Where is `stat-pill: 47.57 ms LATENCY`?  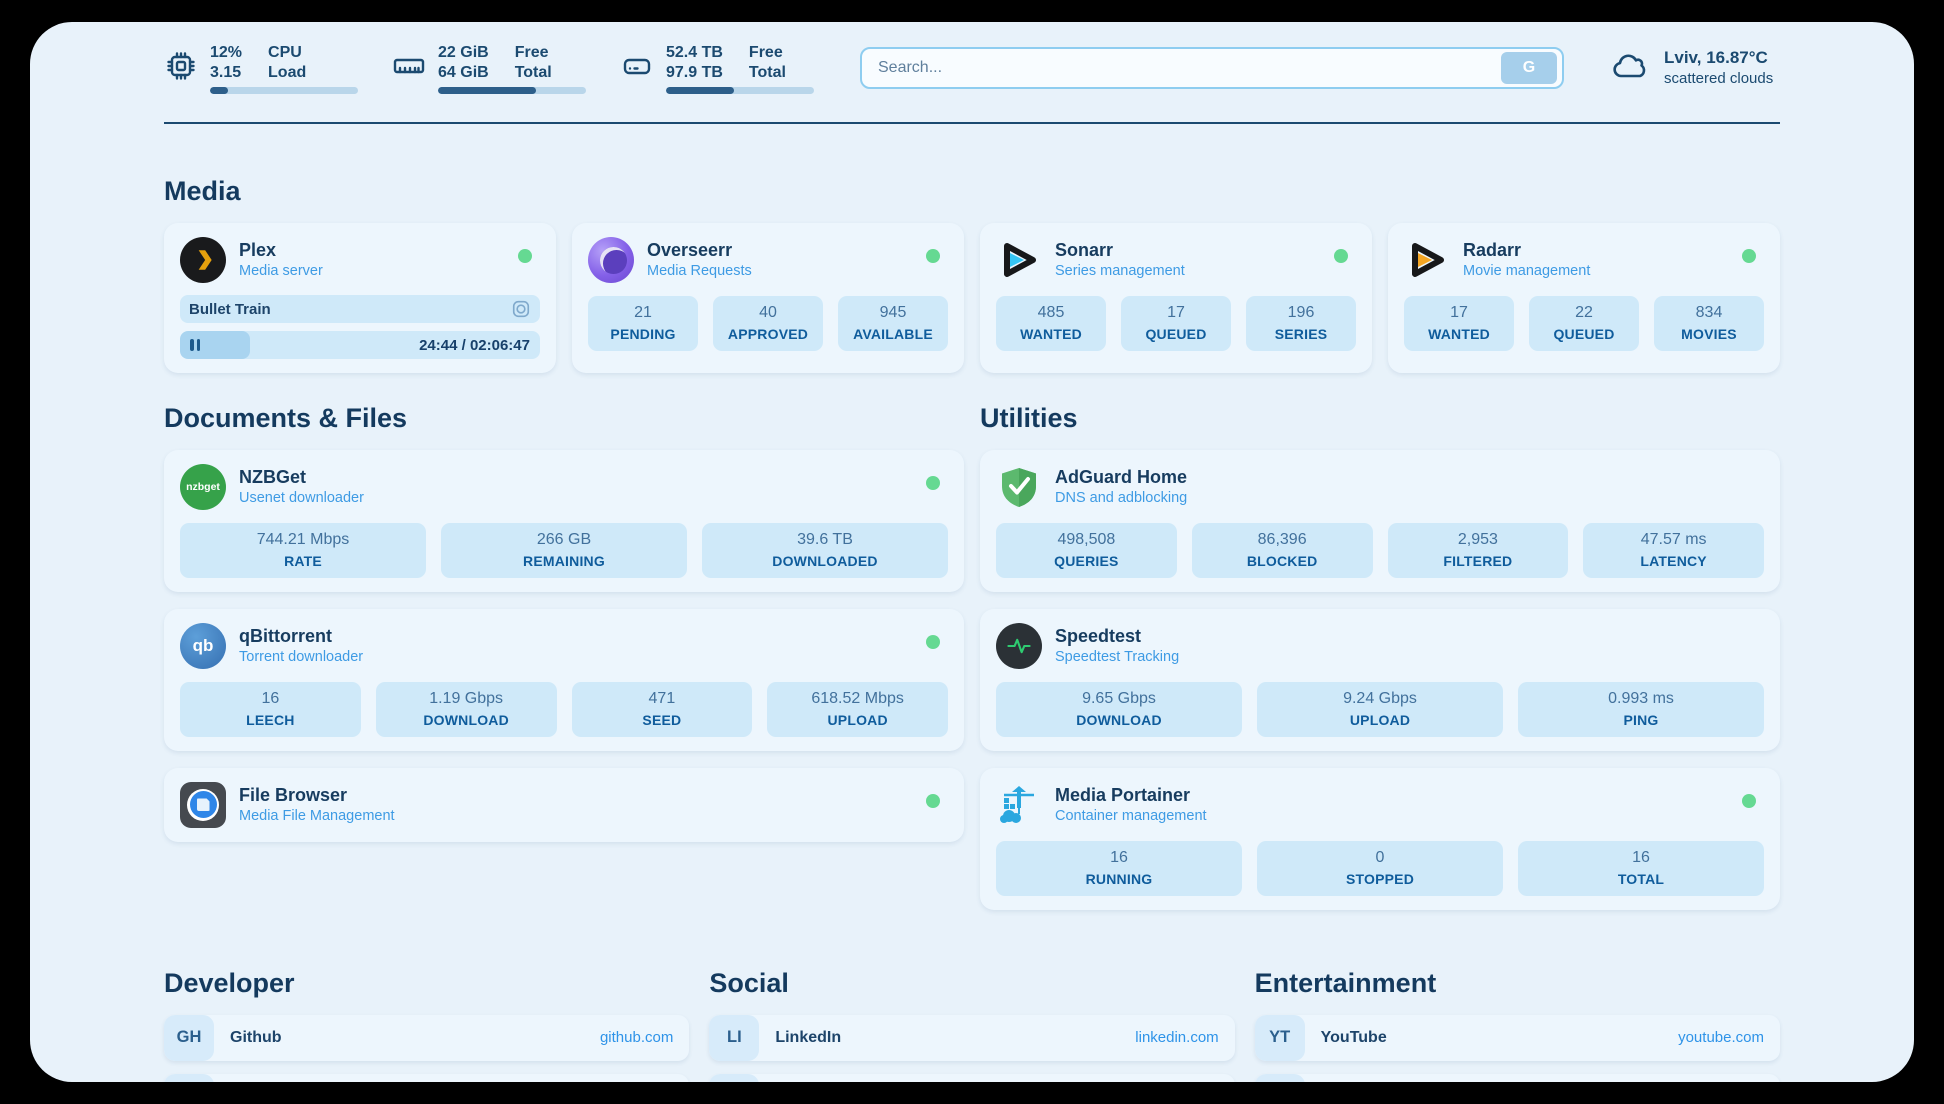 stat-pill: 47.57 ms LATENCY is located at coordinates (1673, 550).